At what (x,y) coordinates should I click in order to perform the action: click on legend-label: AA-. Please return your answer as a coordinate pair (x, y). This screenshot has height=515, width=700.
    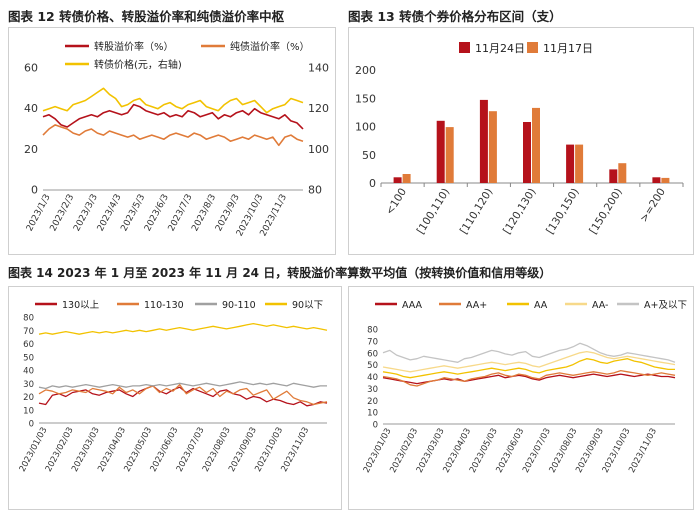
    Looking at the image, I should click on (600, 305).